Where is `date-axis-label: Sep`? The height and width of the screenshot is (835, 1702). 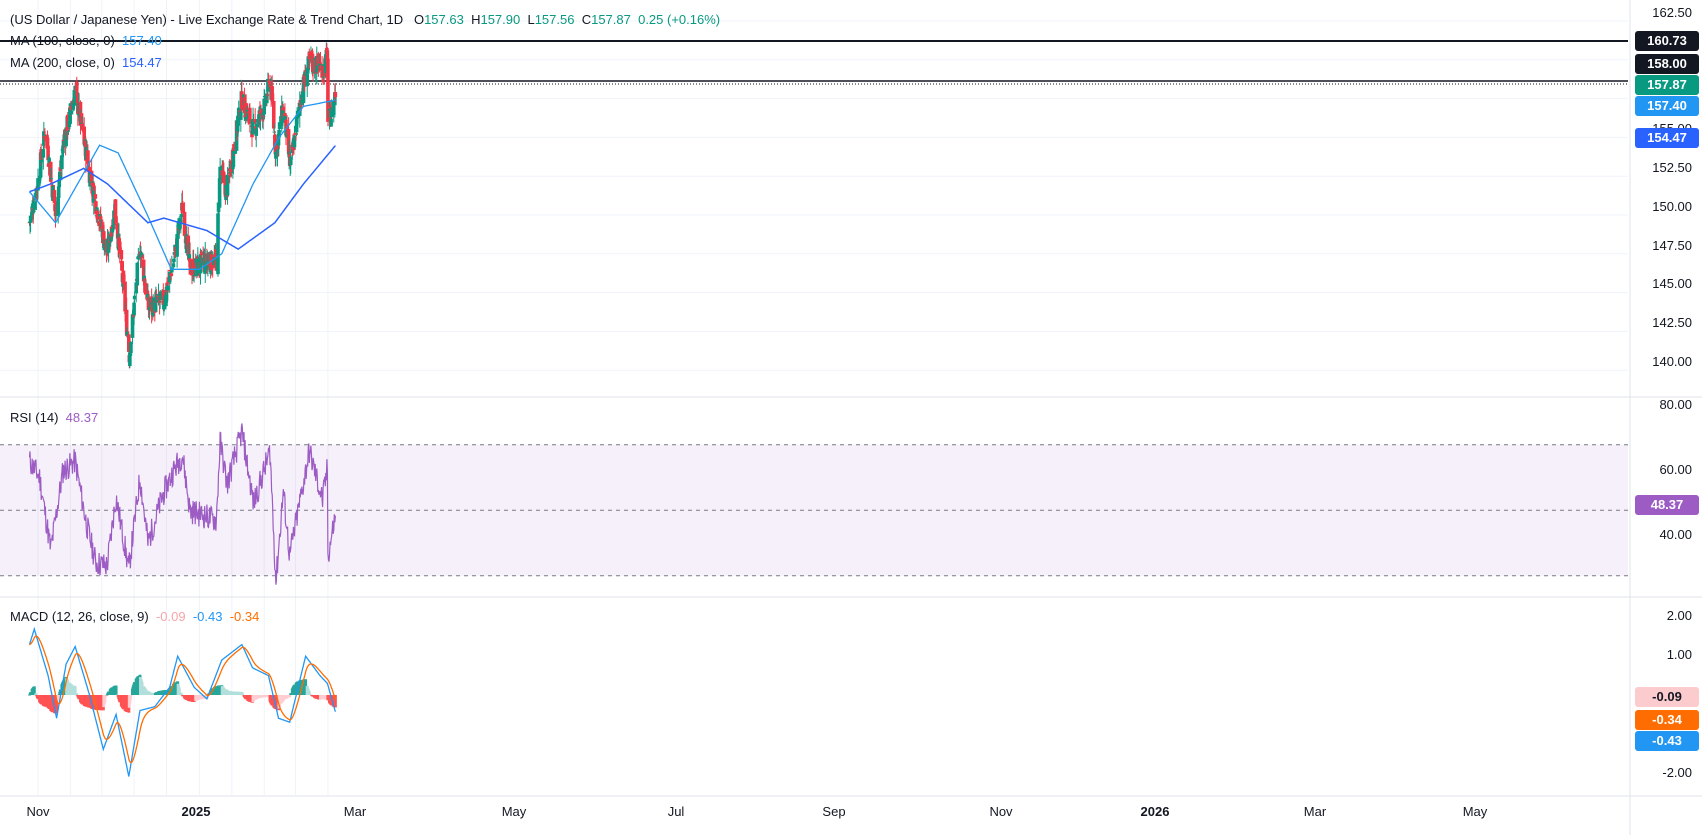 date-axis-label: Sep is located at coordinates (834, 811).